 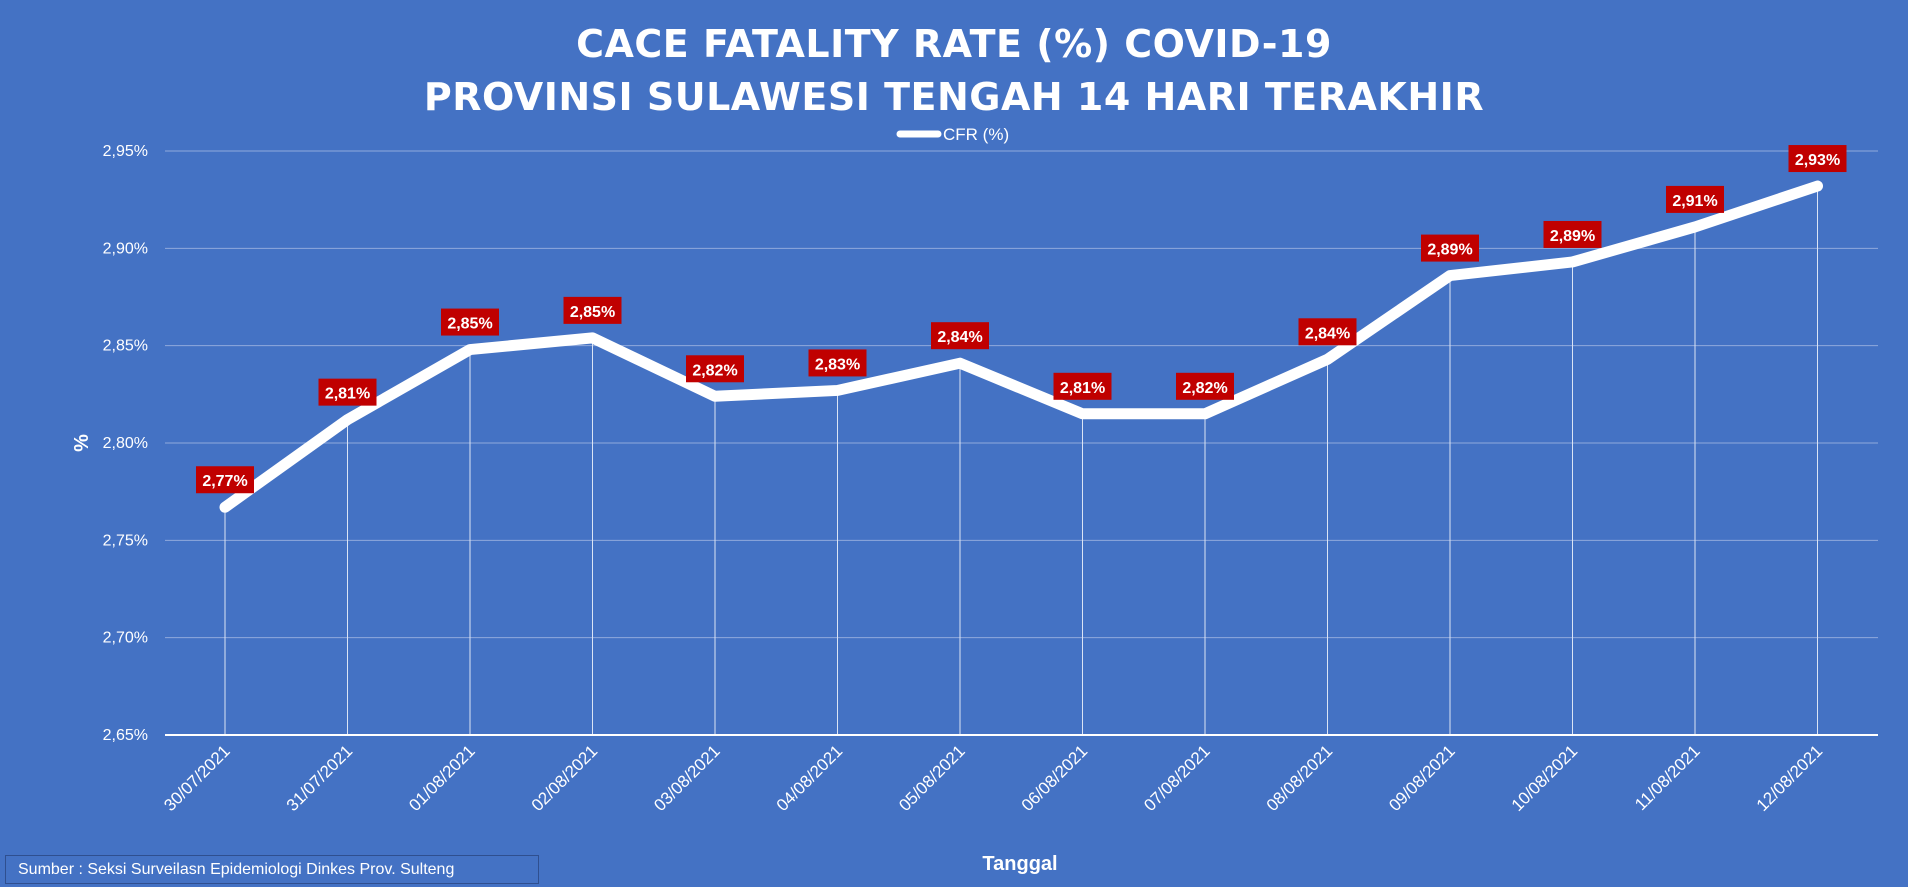 I want to click on x-tick-label: 07/08/2021, so click(x=1177, y=778).